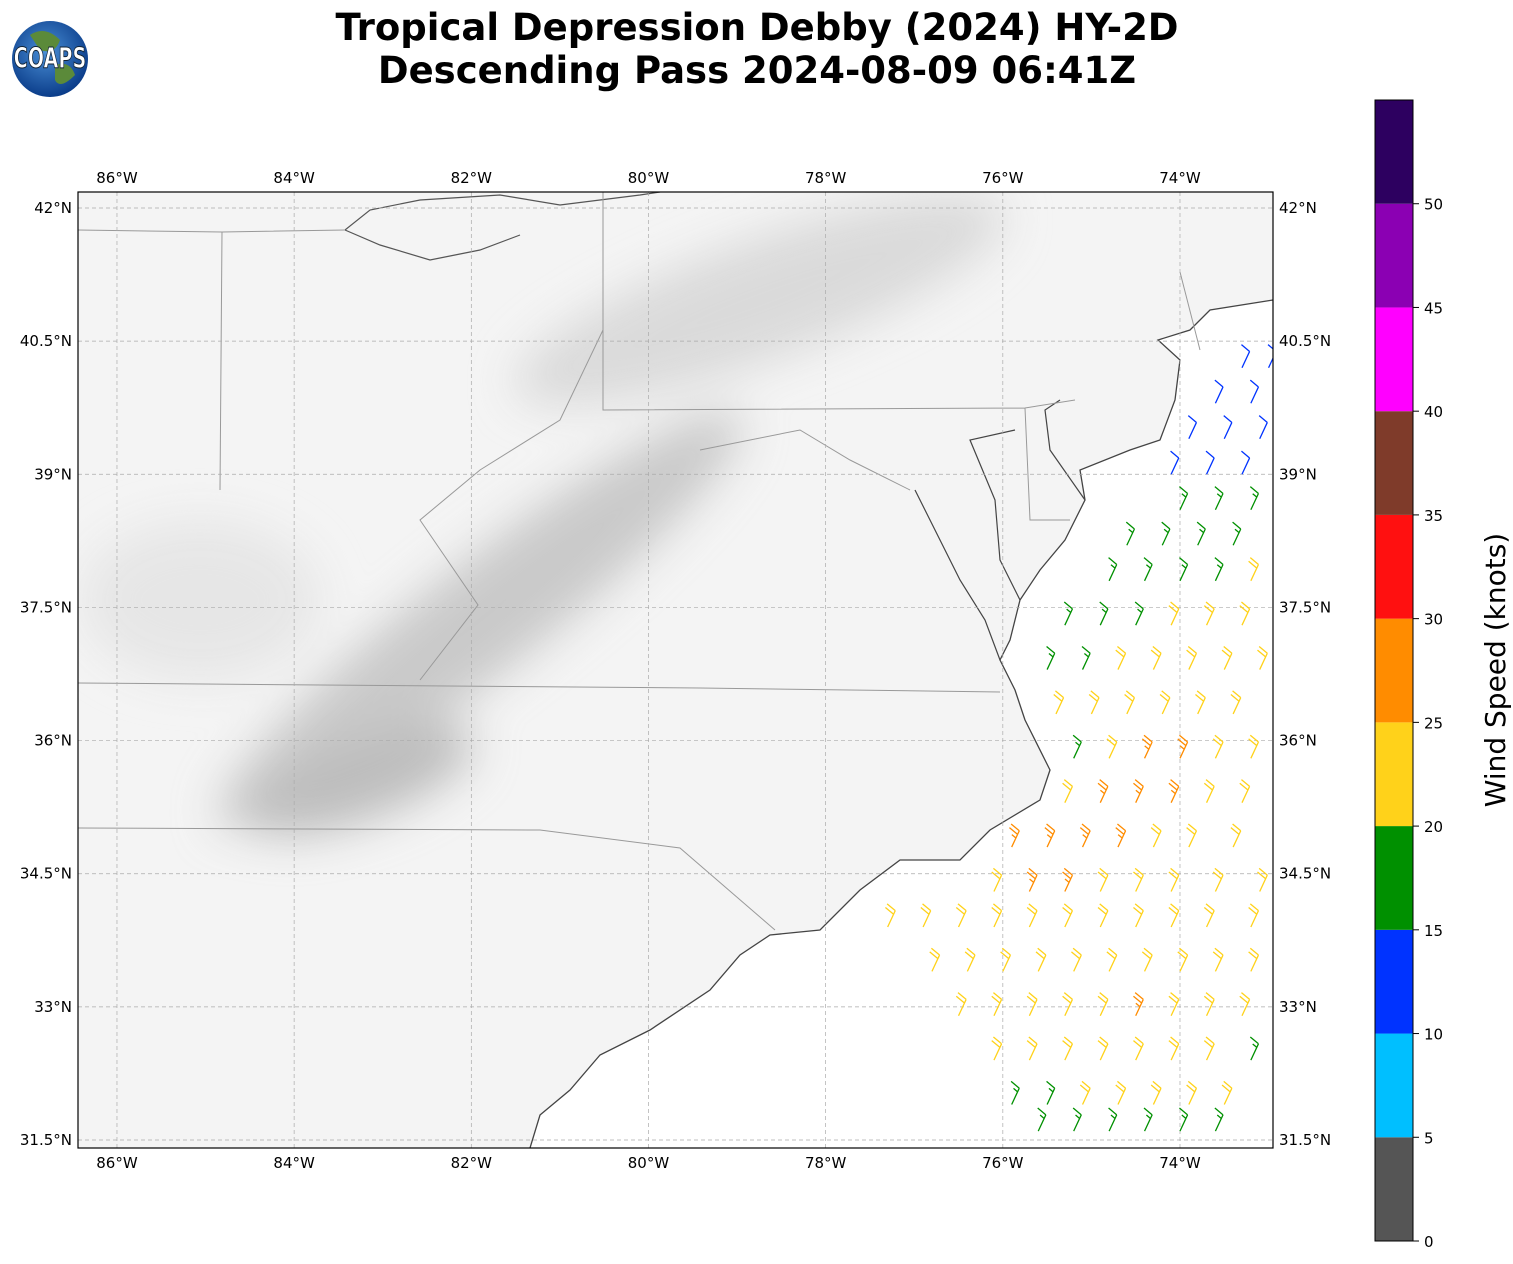 The image size is (1513, 1264). I want to click on logo-land, so click(52, 57).